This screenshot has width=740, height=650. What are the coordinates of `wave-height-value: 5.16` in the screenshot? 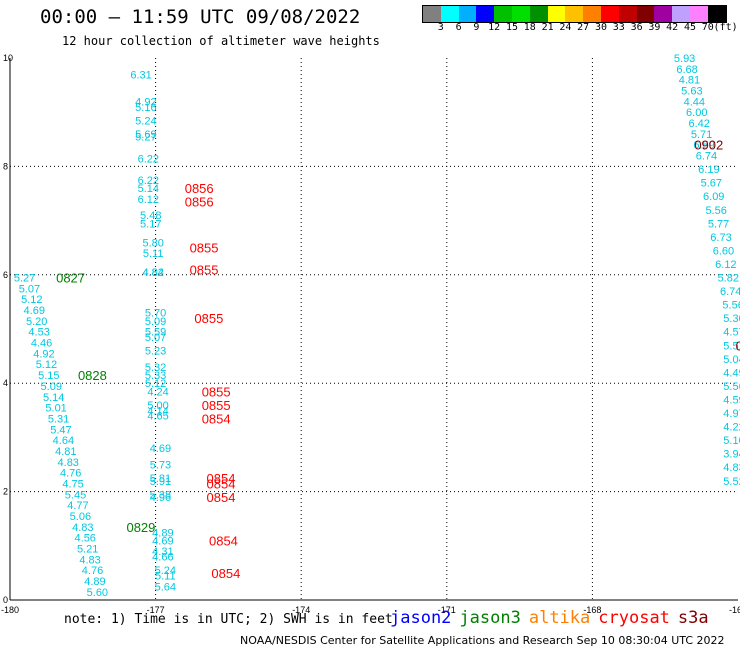 It's located at (145, 108).